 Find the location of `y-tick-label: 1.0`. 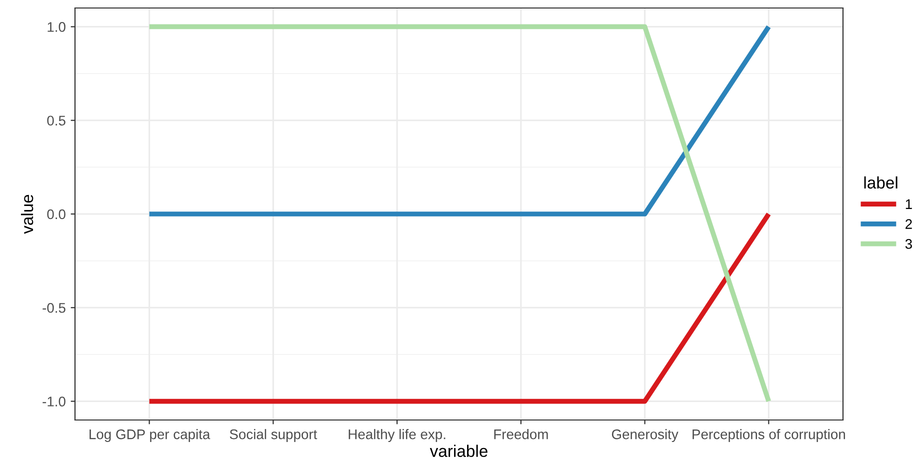

y-tick-label: 1.0 is located at coordinates (57, 27).